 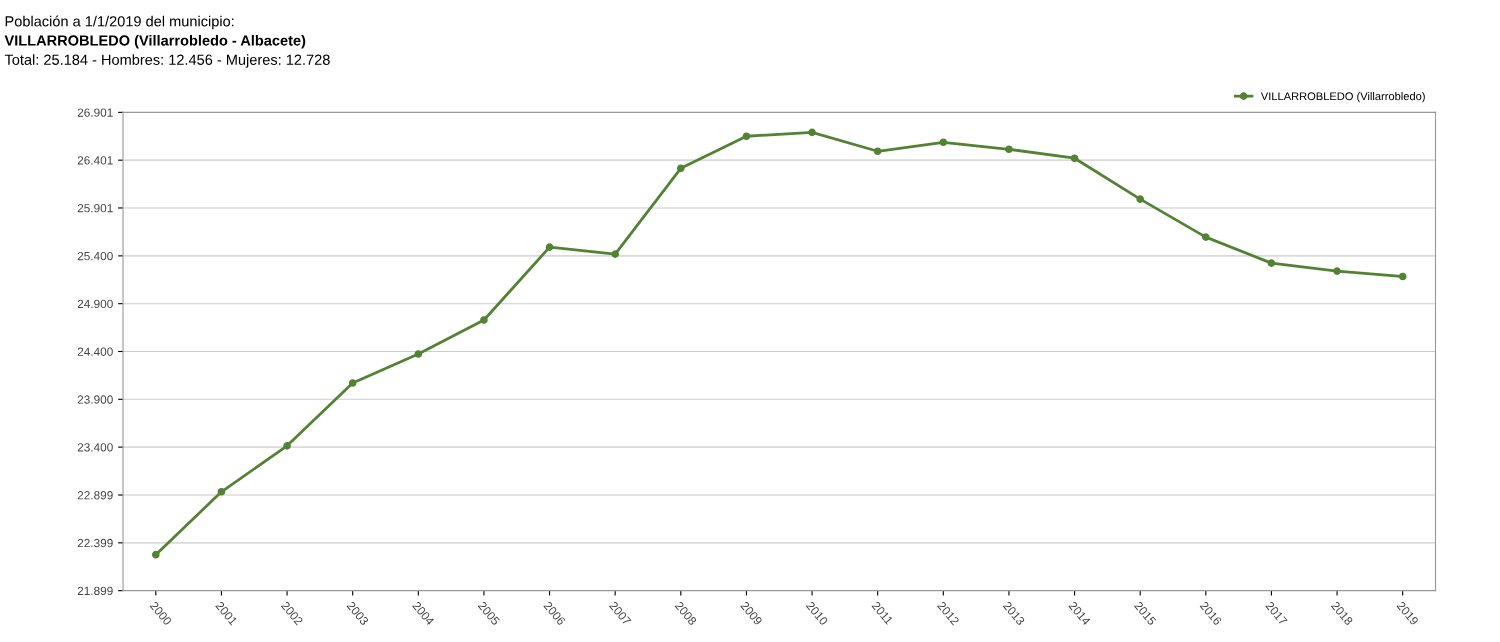 What do you see at coordinates (95, 160) in the screenshot?
I see `y-tick-label: 26.401` at bounding box center [95, 160].